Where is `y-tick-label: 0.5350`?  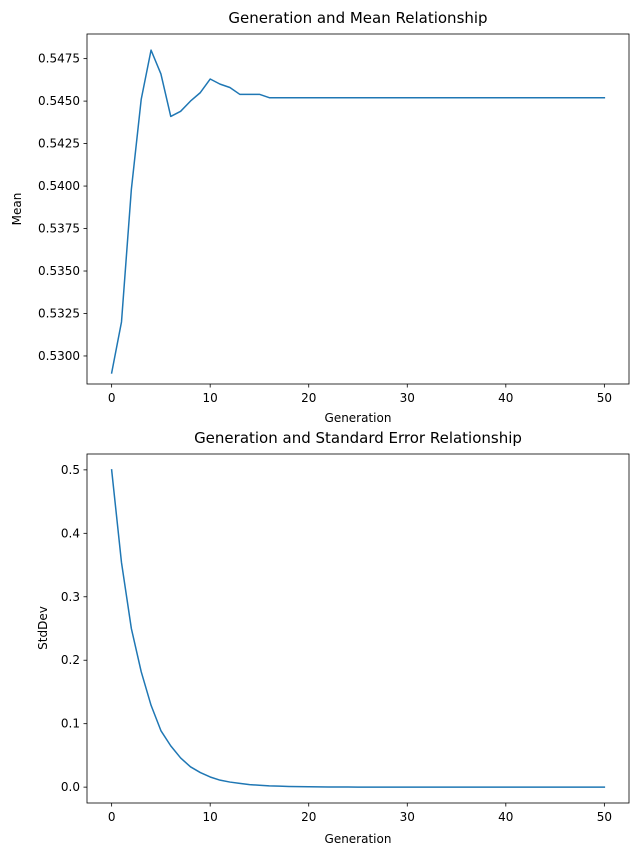 y-tick-label: 0.5350 is located at coordinates (59, 271).